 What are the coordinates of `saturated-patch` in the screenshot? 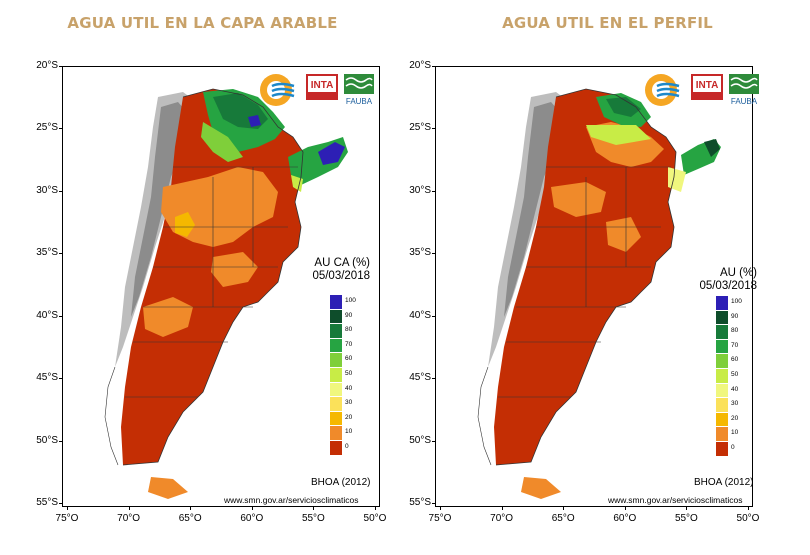 It's located at (254, 121).